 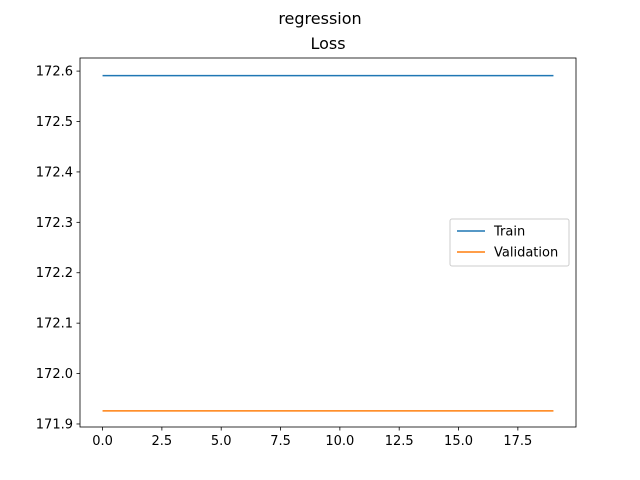 What do you see at coordinates (54, 72) in the screenshot?
I see `y-tick-label: 172.6` at bounding box center [54, 72].